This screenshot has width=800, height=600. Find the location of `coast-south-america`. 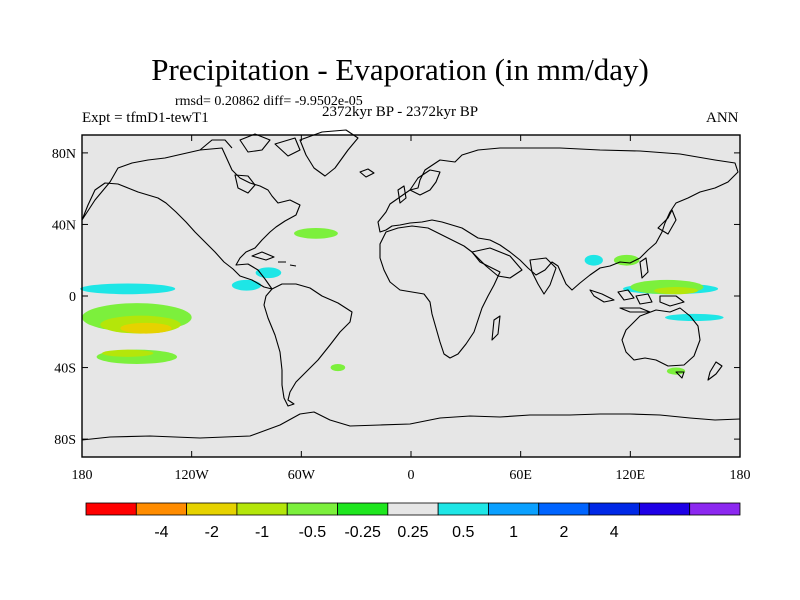

coast-south-america is located at coordinates (308, 345).